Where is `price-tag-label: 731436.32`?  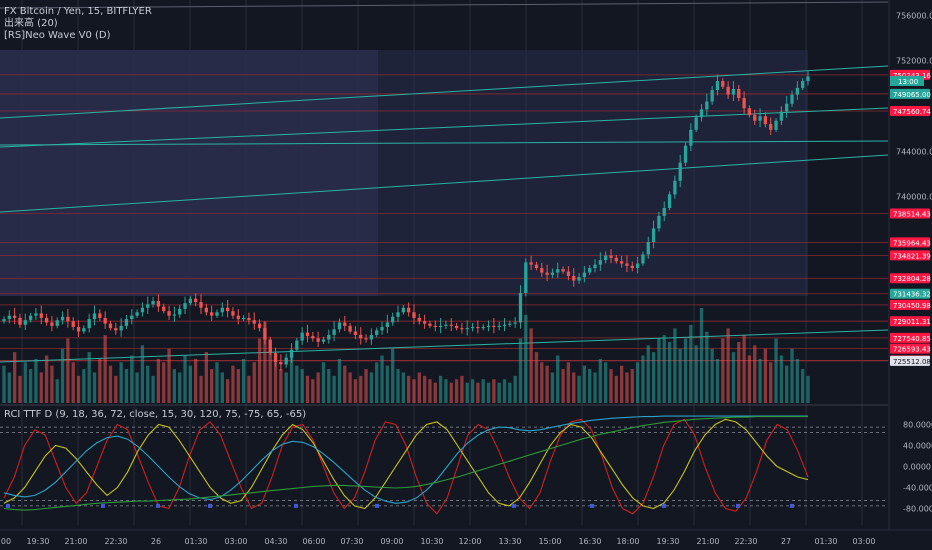
price-tag-label: 731436.32 is located at coordinates (912, 295).